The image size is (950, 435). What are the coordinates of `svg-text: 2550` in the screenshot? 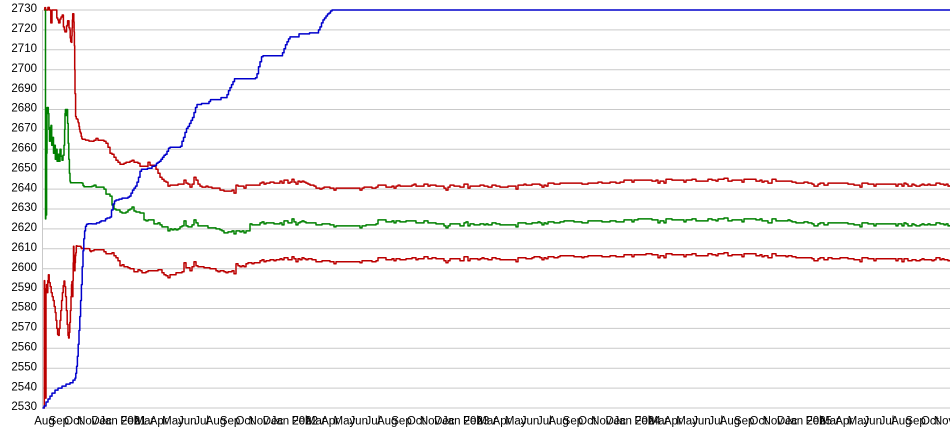 It's located at (24, 367).